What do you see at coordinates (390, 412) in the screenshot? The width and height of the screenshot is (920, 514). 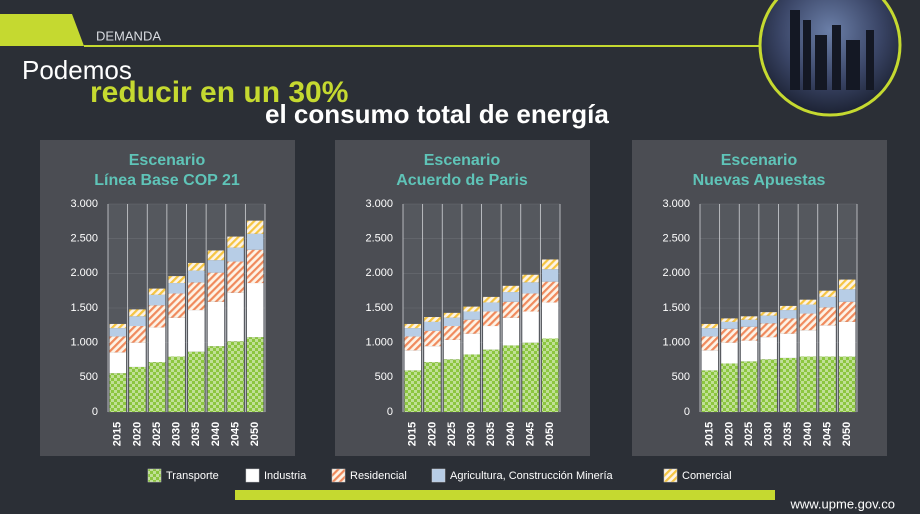 I see `y-tick-label: 0` at bounding box center [390, 412].